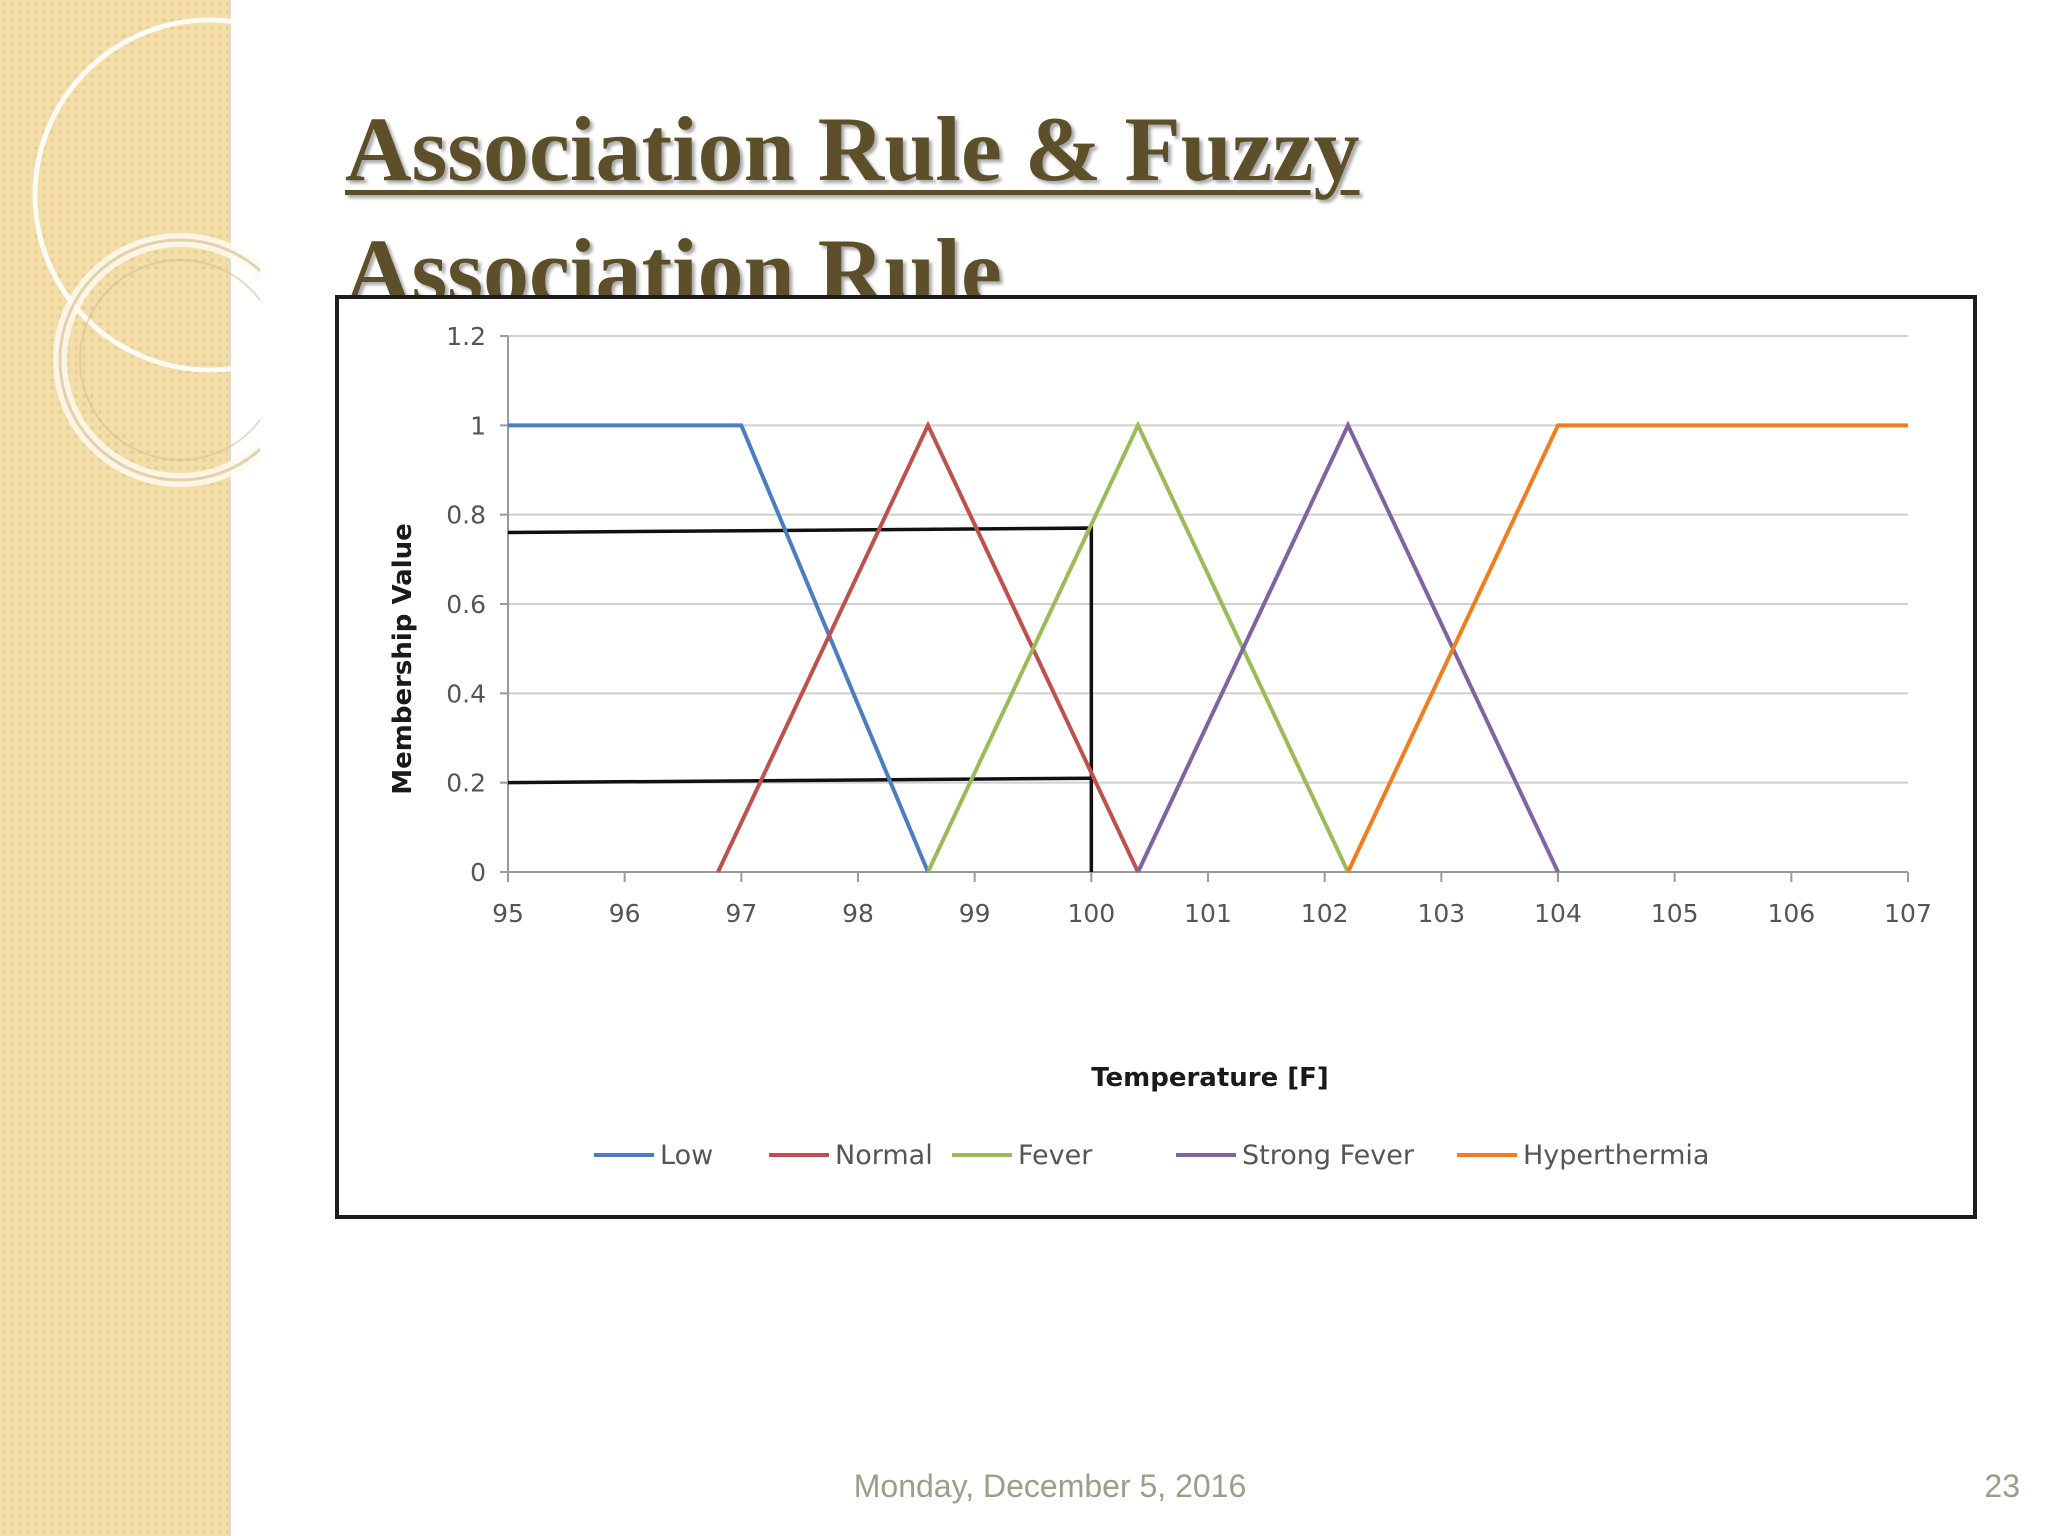 Image resolution: width=2048 pixels, height=1536 pixels. I want to click on x-tick-label: 105, so click(1675, 913).